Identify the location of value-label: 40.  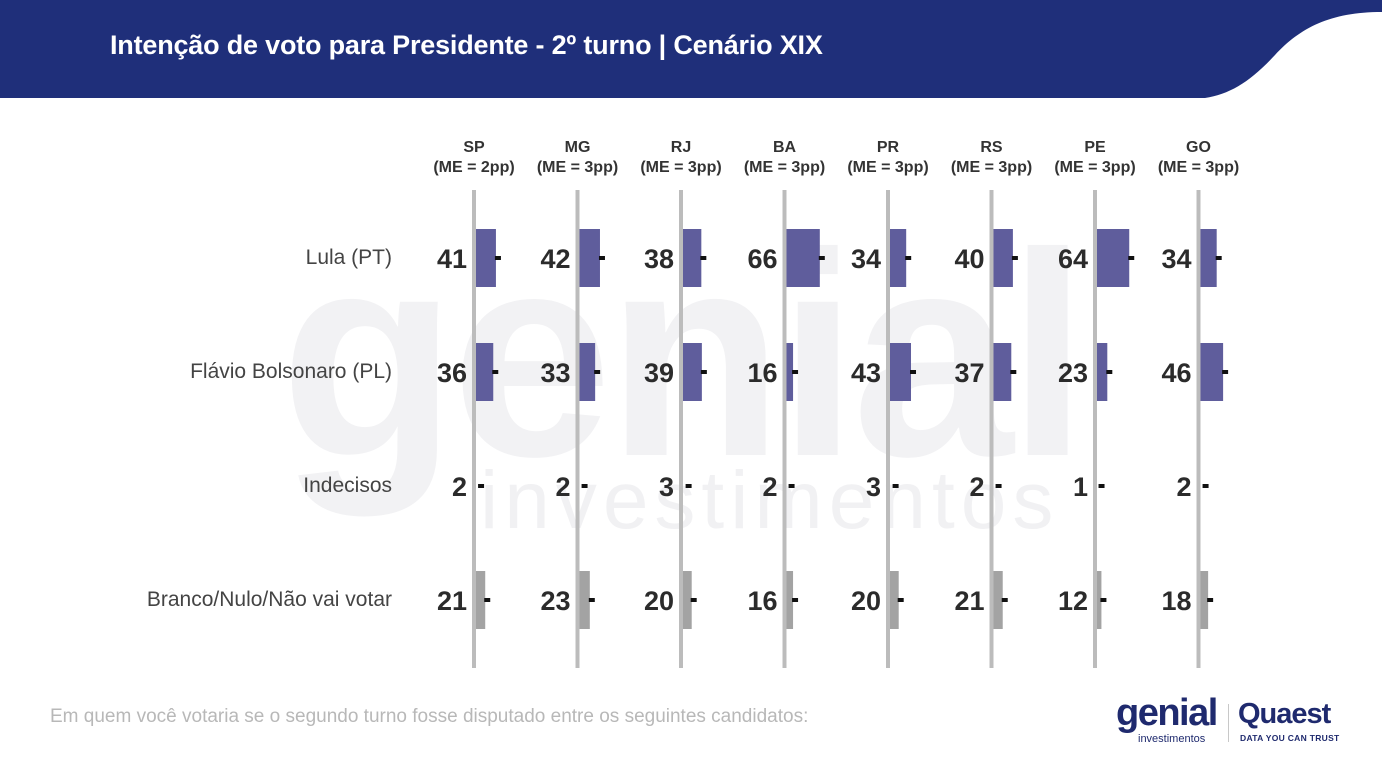
(969, 259).